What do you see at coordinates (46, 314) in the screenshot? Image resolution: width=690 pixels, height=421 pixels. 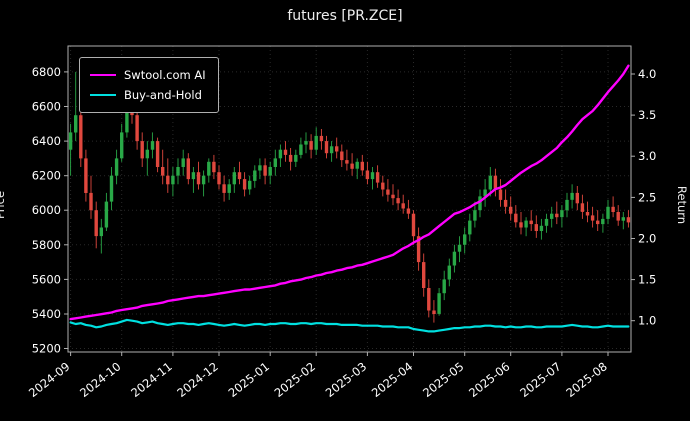 I see `svg-text: 5400` at bounding box center [46, 314].